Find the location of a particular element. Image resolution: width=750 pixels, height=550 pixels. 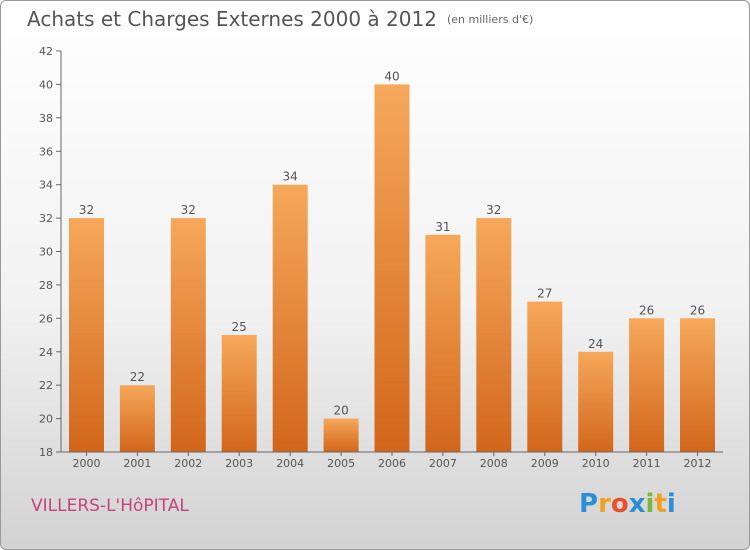

y-tick-label: 20 is located at coordinates (46, 419).